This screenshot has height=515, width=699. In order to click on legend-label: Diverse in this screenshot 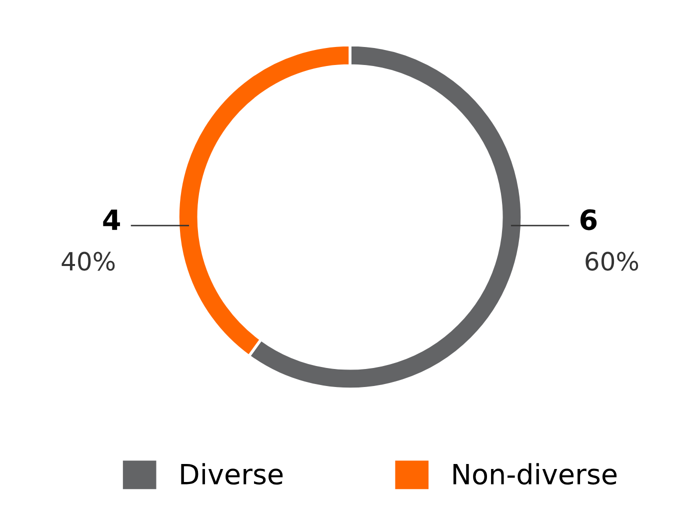, I will do `click(232, 474)`.